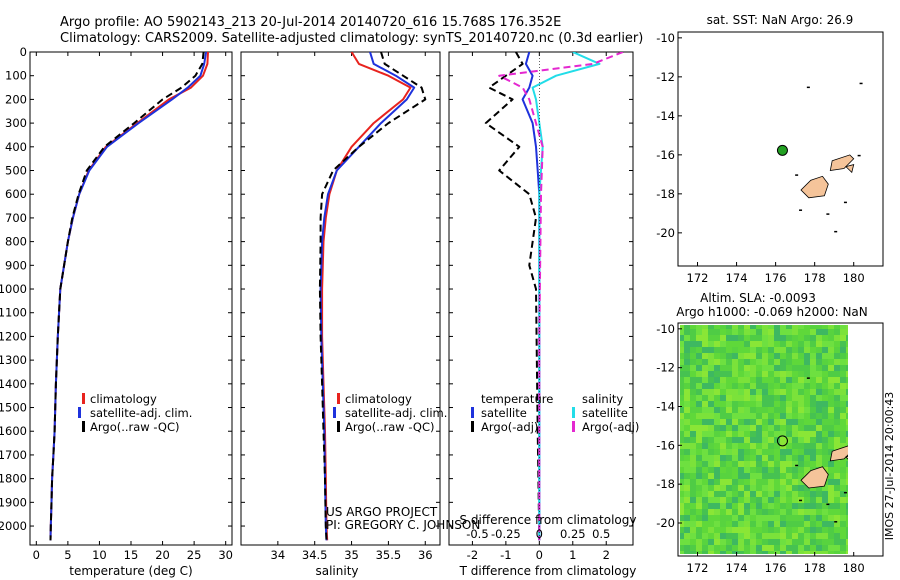  I want to click on difference-xlabel-top: S difference from climatology, so click(548, 520).